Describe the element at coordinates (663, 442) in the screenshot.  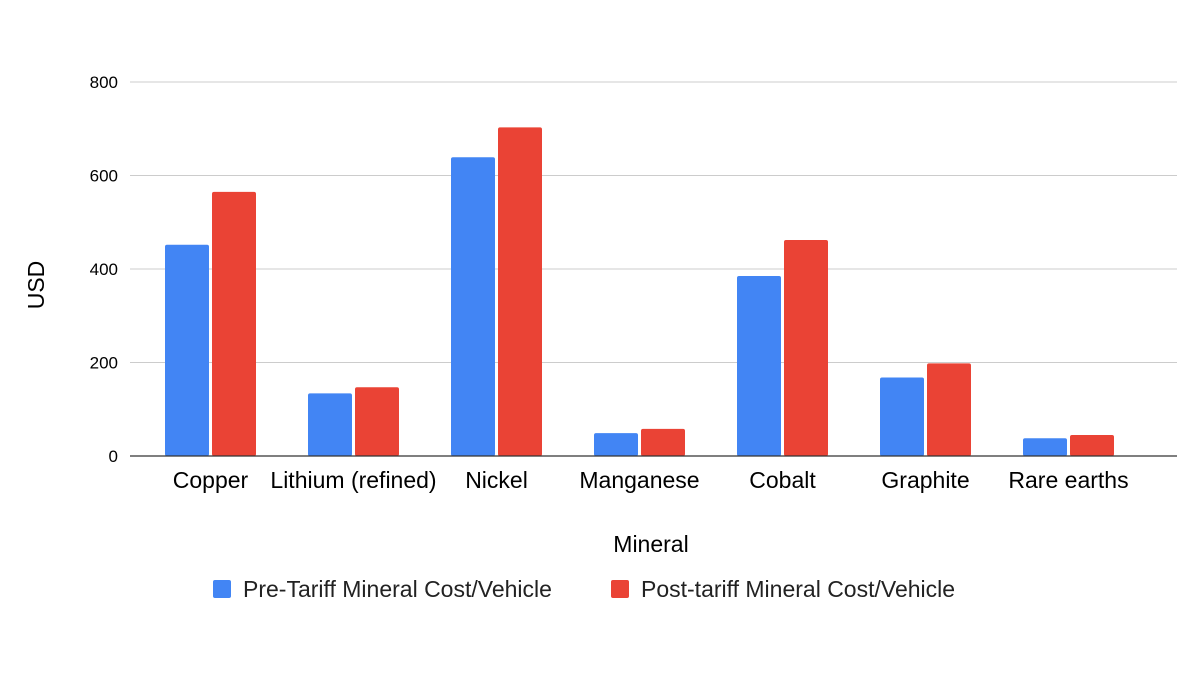
I see `bar-post-tariff-manganese` at that location.